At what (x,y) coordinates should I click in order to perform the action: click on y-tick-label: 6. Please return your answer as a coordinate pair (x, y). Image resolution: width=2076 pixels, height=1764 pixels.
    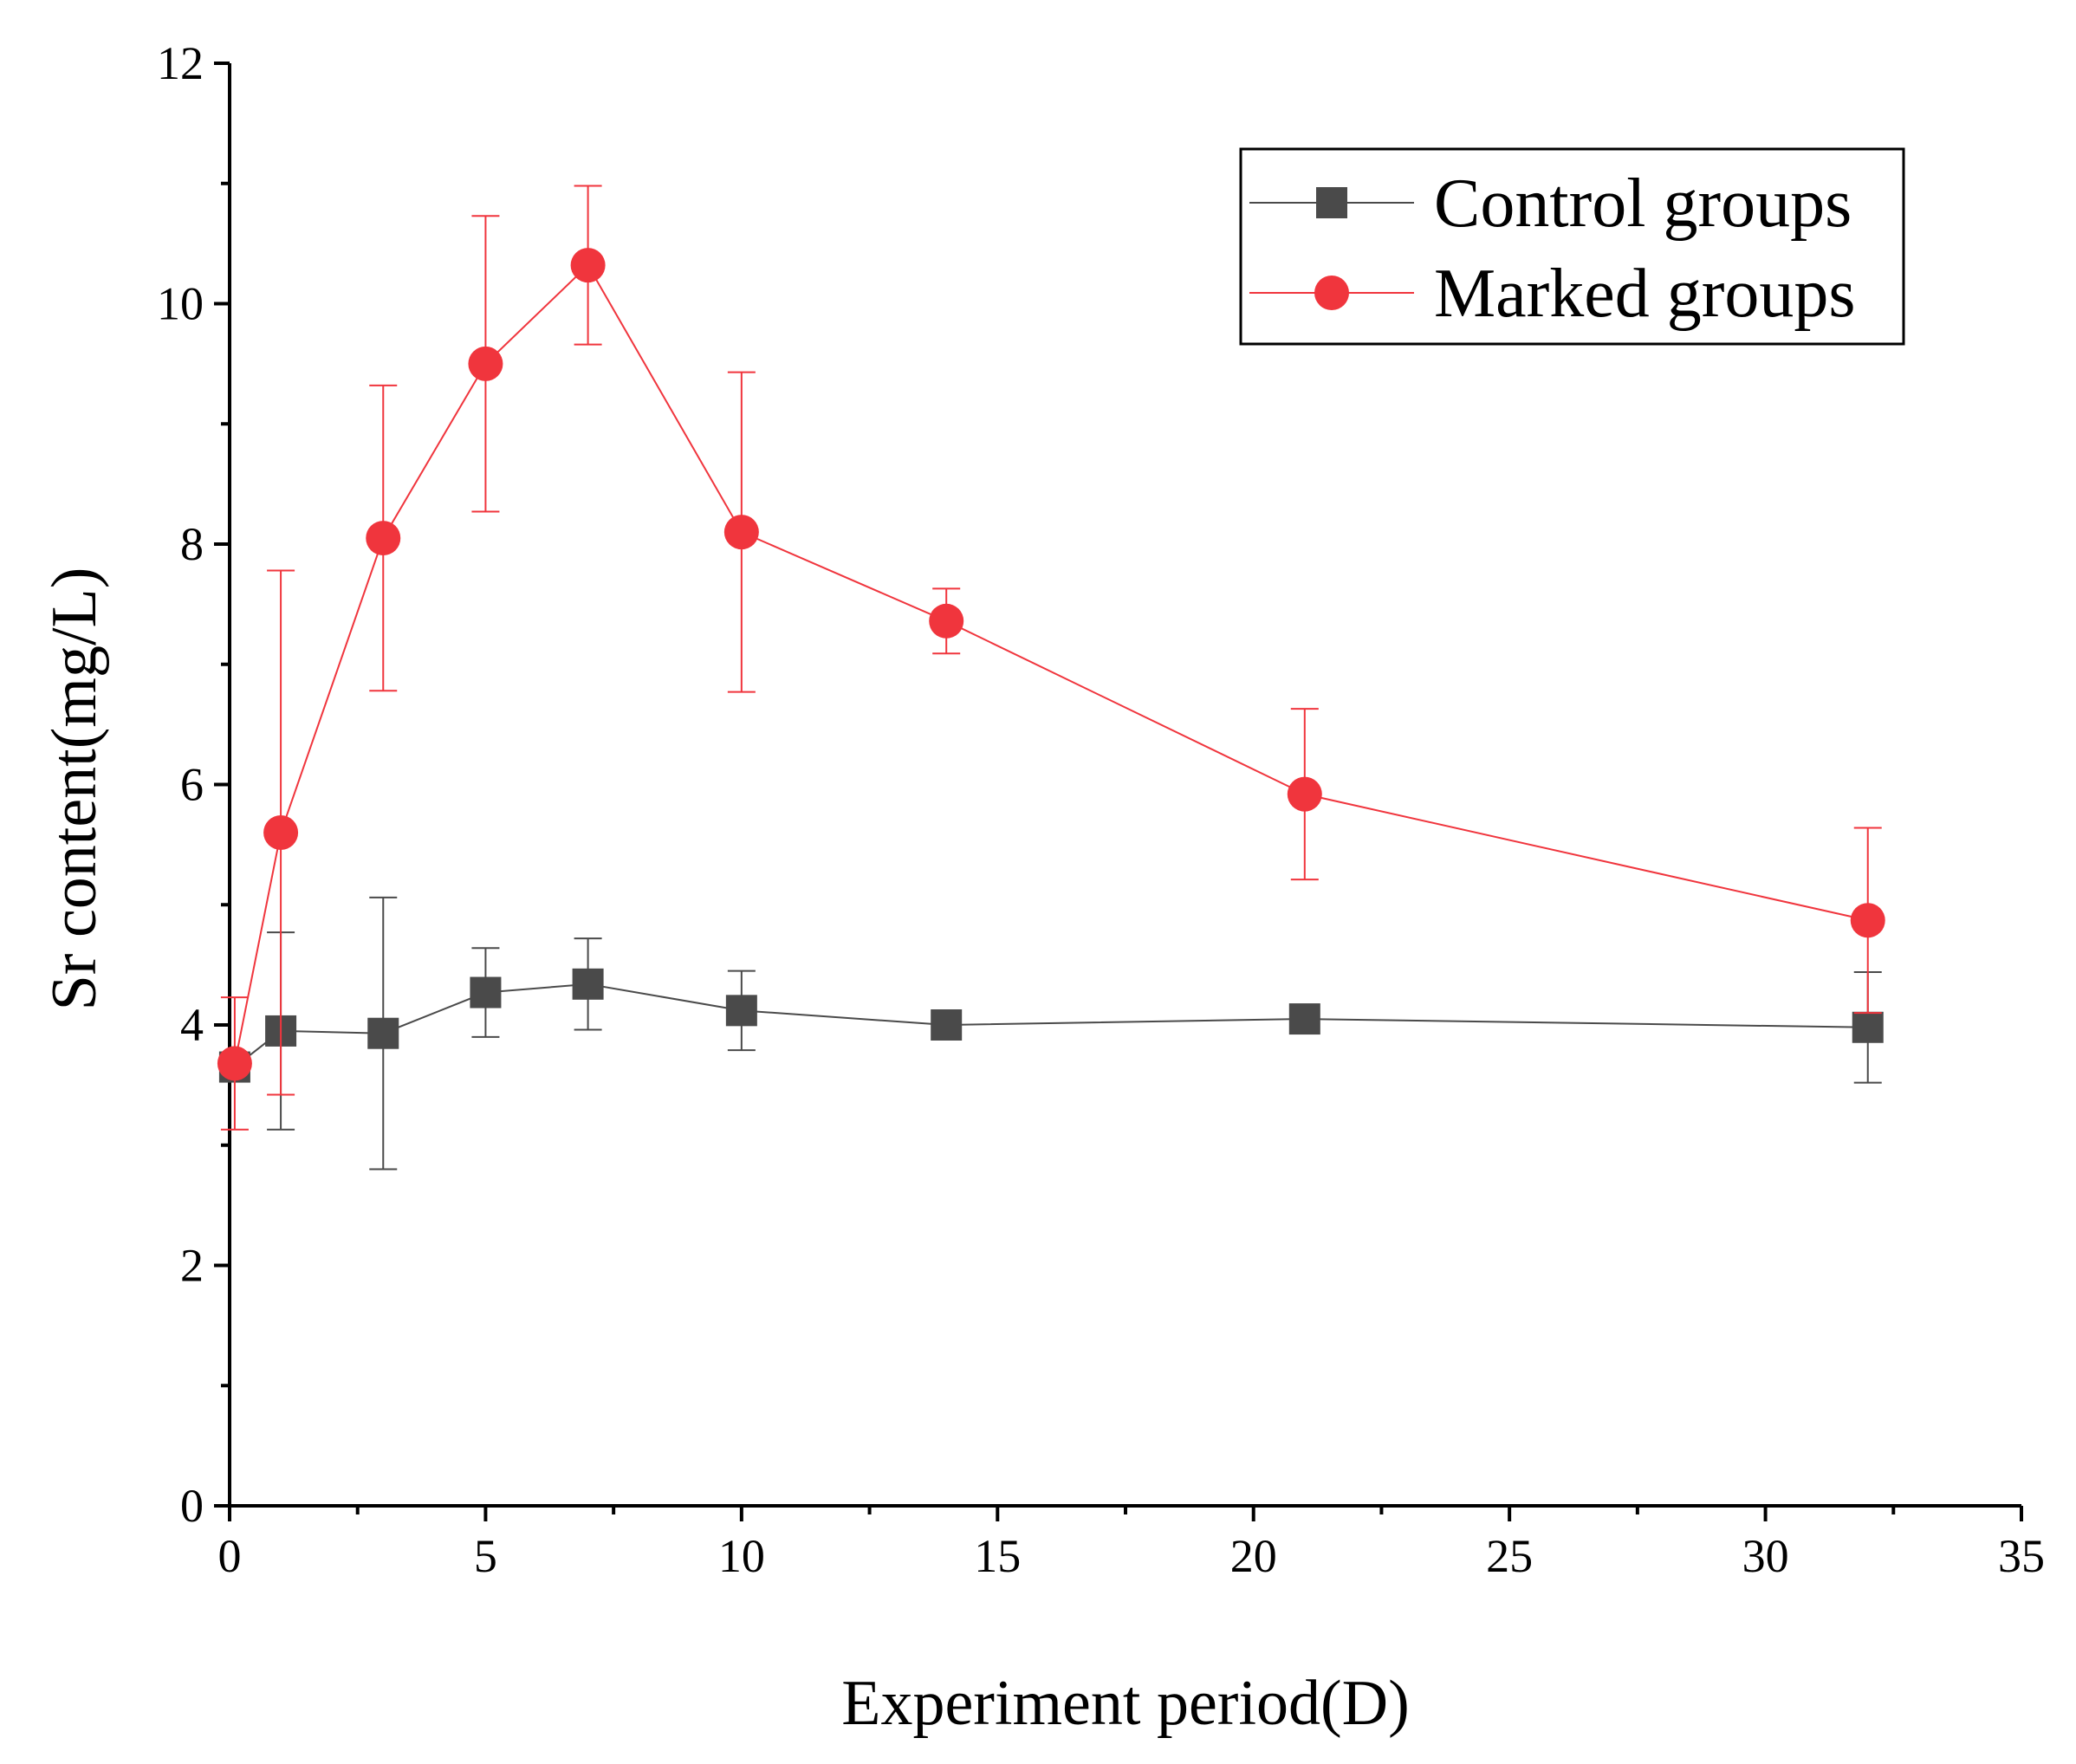
    Looking at the image, I should click on (192, 785).